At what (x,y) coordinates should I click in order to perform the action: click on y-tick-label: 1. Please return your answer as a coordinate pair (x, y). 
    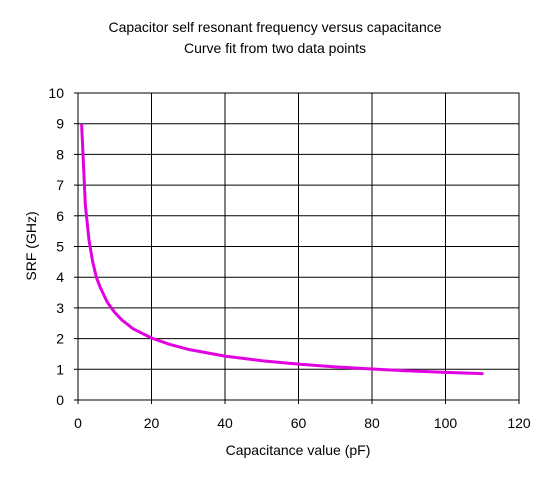
    Looking at the image, I should click on (60, 369).